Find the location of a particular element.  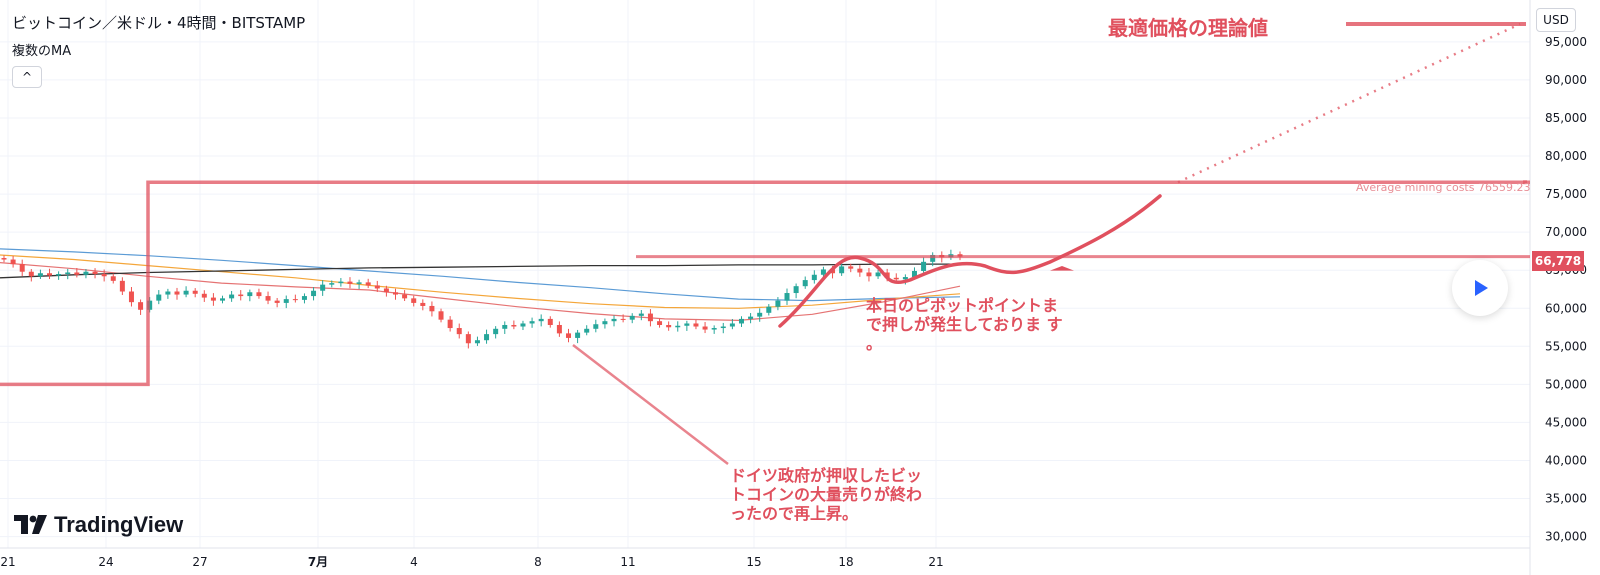

mining-cost-label: Average mining costs 76559.23 is located at coordinates (1443, 187).